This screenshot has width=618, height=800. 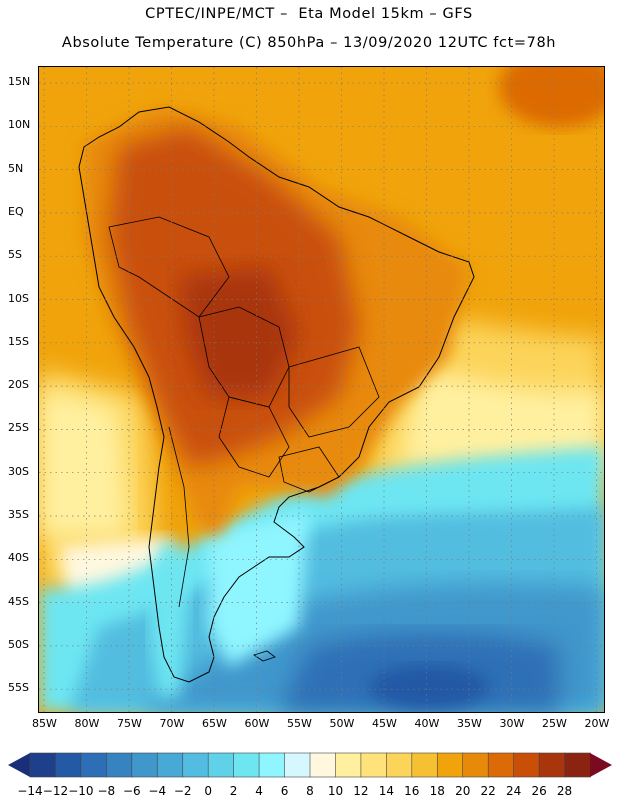 I want to click on colorbar-tick-label: 16, so click(x=412, y=791).